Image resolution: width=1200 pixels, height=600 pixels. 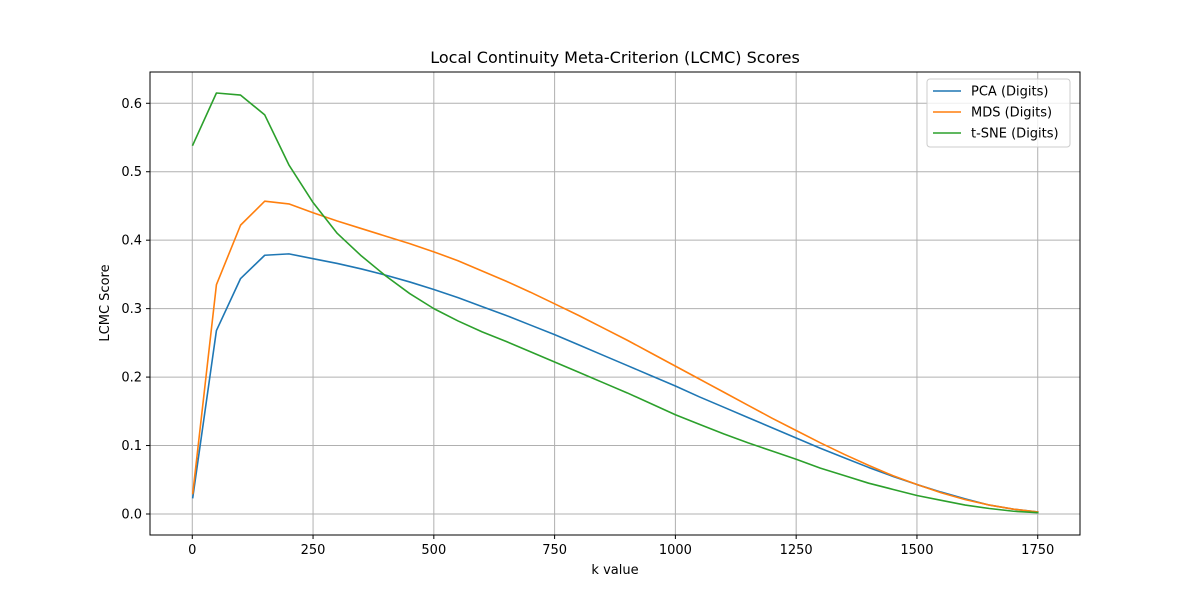 What do you see at coordinates (131, 104) in the screenshot?
I see `y-tick-label: 0.6` at bounding box center [131, 104].